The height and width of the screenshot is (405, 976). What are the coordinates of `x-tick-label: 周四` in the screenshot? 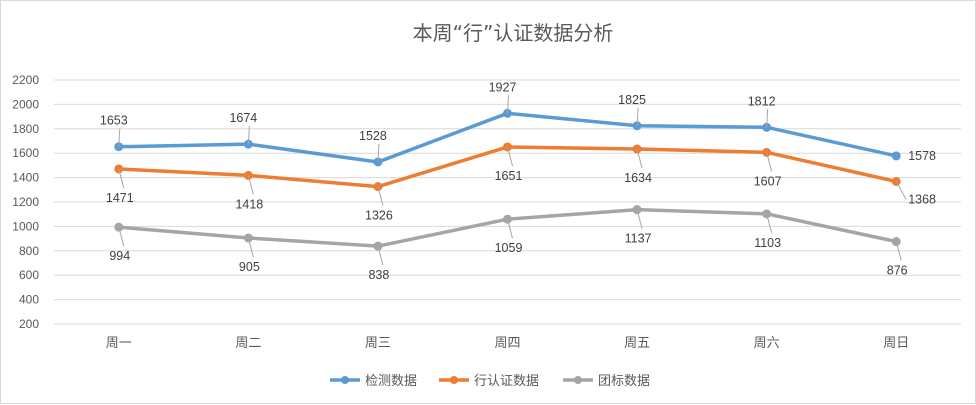 It's located at (507, 343).